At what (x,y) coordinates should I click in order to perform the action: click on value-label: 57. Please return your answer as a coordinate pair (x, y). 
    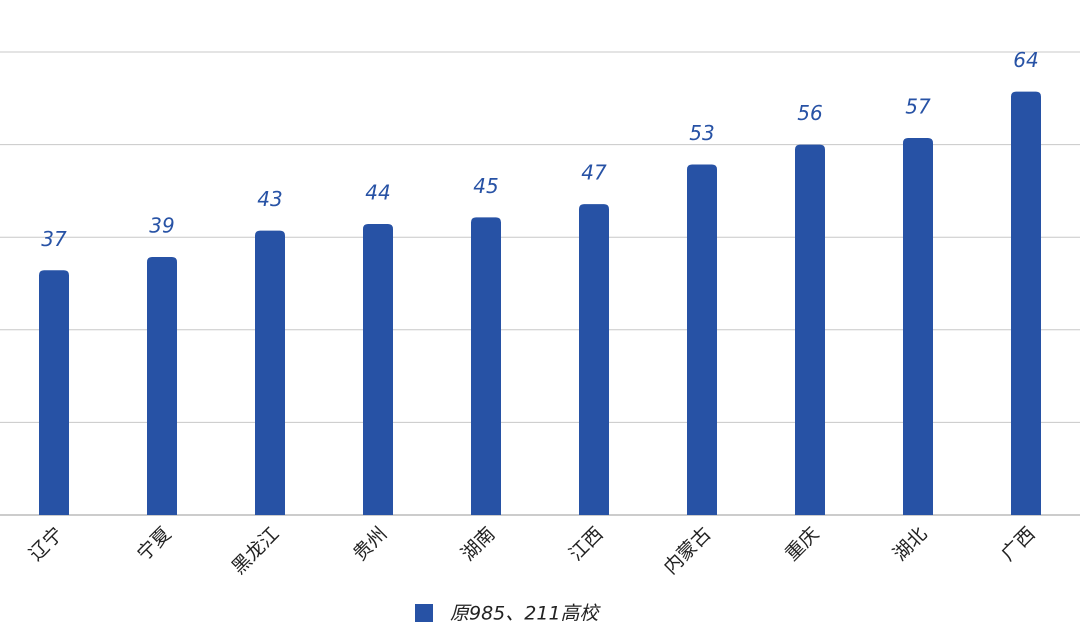
    Looking at the image, I should click on (918, 106).